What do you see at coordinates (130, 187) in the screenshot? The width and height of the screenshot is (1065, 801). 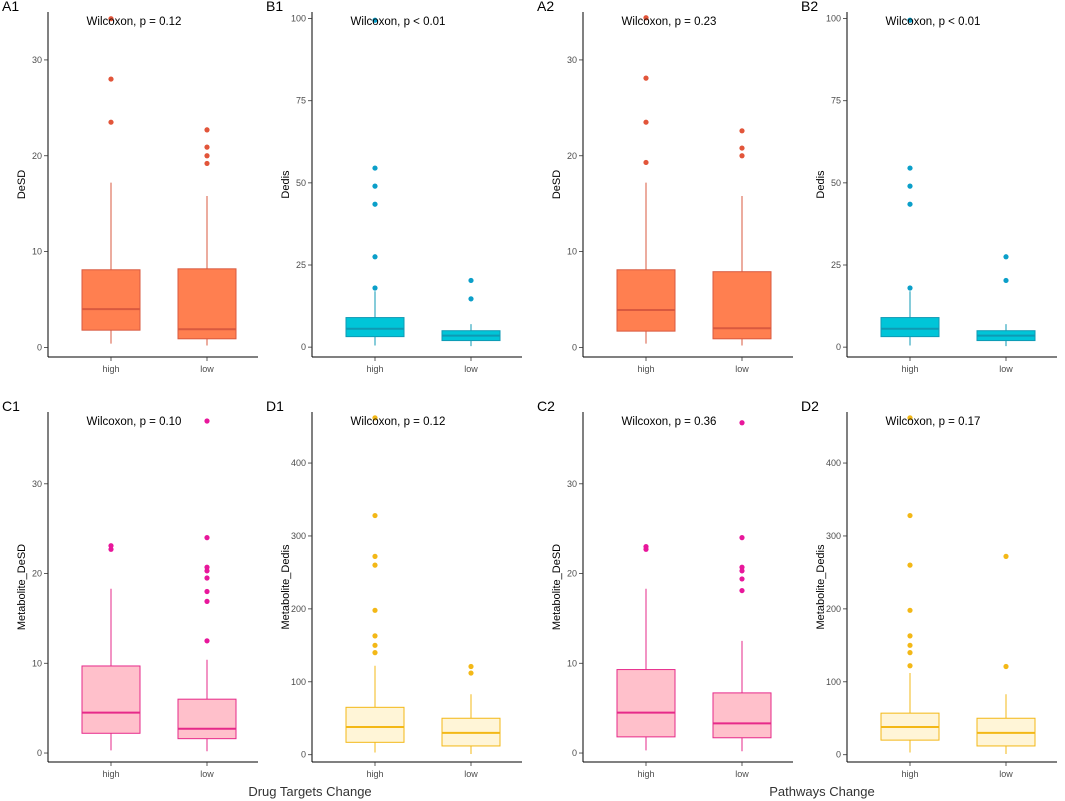 I see `panel-a1: A1 DeSD 0 10 20 30 high low Wilcoxon, p = 0.12` at bounding box center [130, 187].